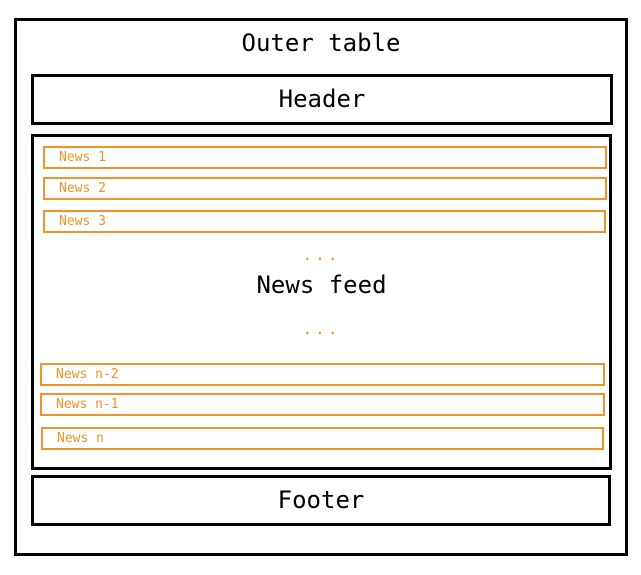  I want to click on news-item-n-2: News n-2, so click(322, 374).